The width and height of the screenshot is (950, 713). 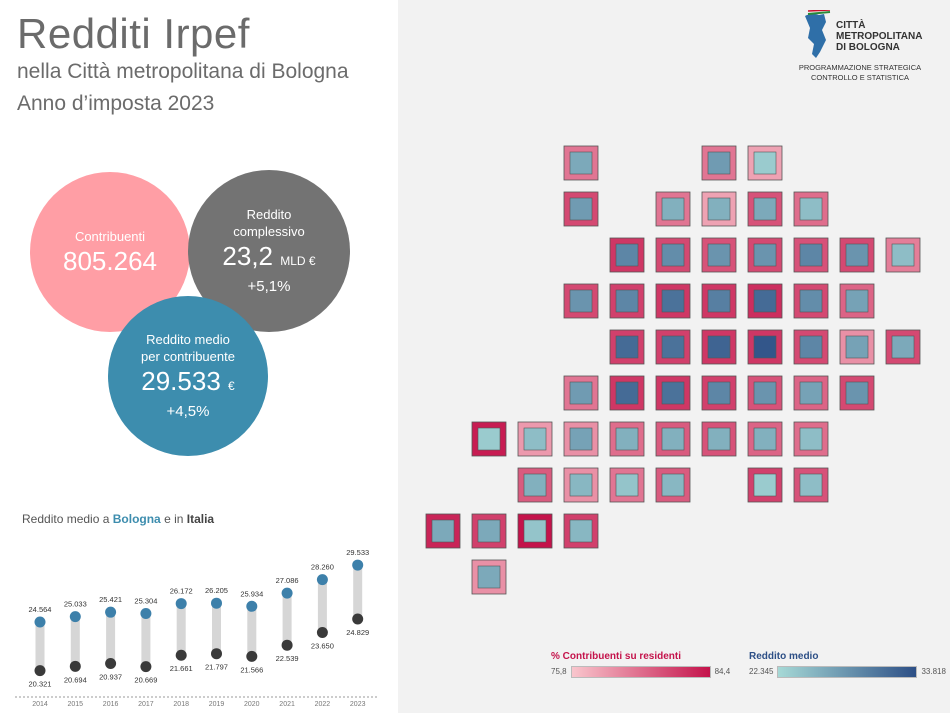 What do you see at coordinates (933, 671) in the screenshot?
I see `legend-reddito-max: 33.818` at bounding box center [933, 671].